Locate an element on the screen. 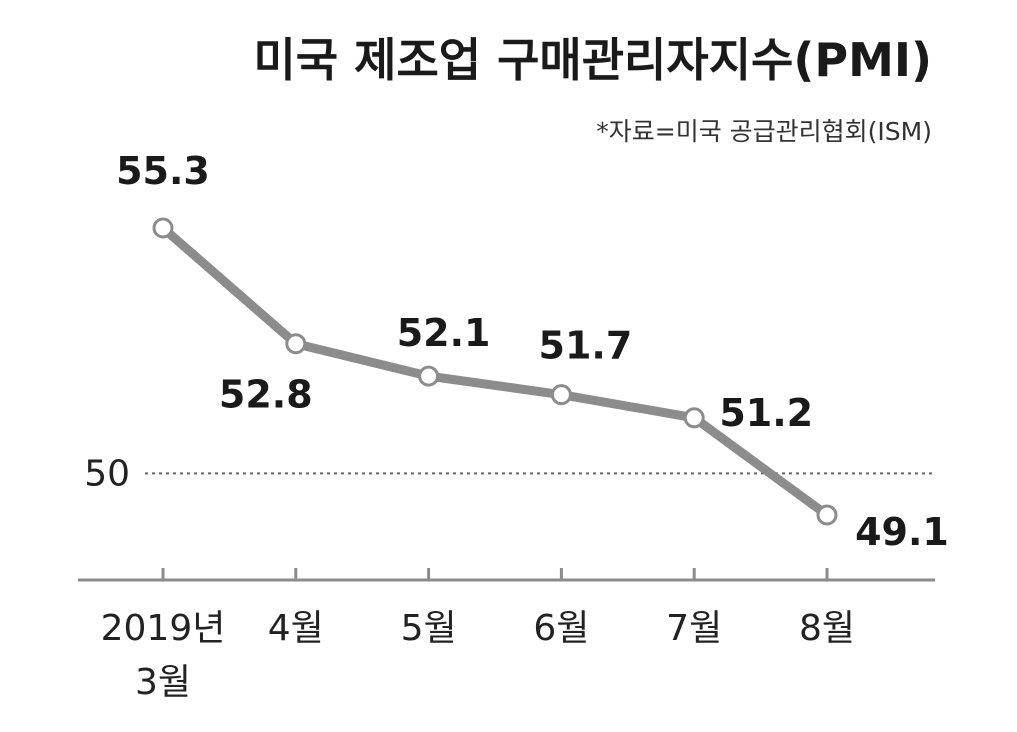 The image size is (1017, 732). data-label-5: 49.1 is located at coordinates (902, 532).